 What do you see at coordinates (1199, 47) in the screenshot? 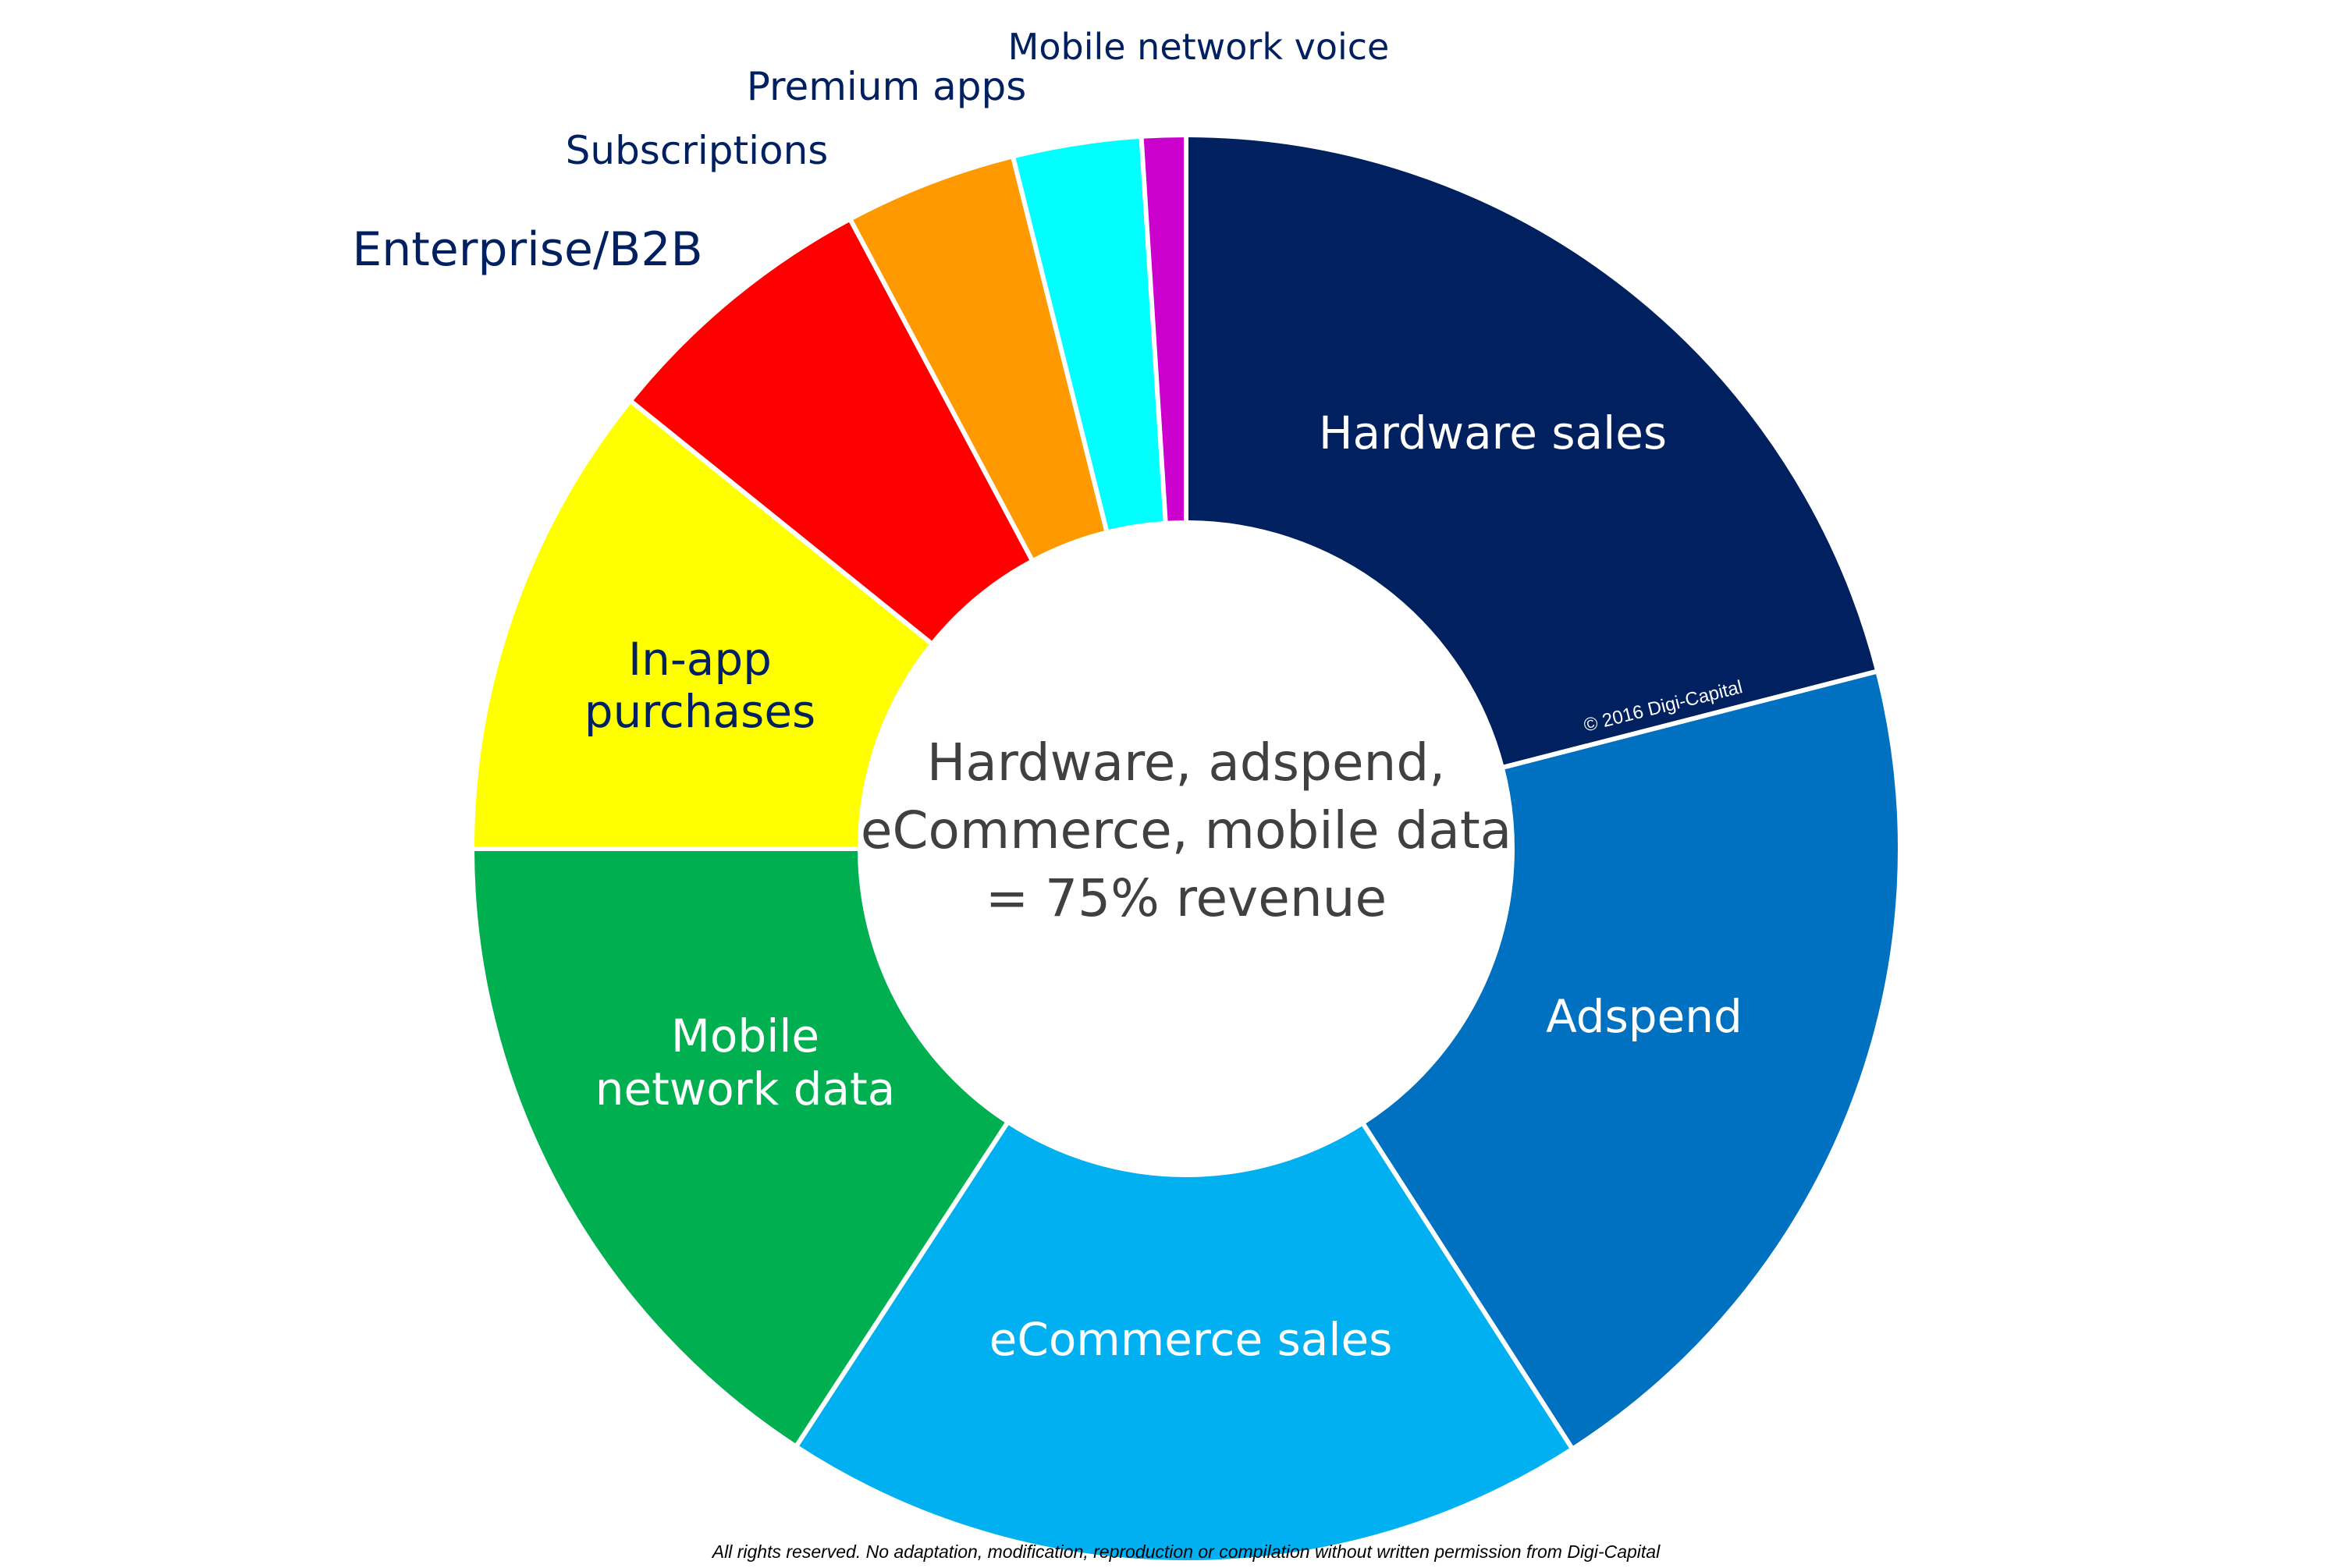
I see `label-mobile-network-voice: Mobile network voice` at bounding box center [1199, 47].